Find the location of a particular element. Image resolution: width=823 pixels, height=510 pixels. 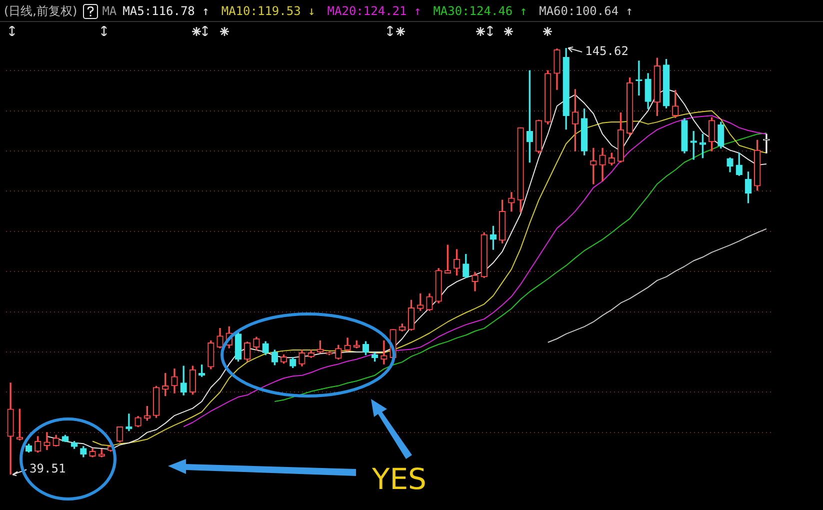

text: MA20:124.21 ↑ is located at coordinates (374, 11).